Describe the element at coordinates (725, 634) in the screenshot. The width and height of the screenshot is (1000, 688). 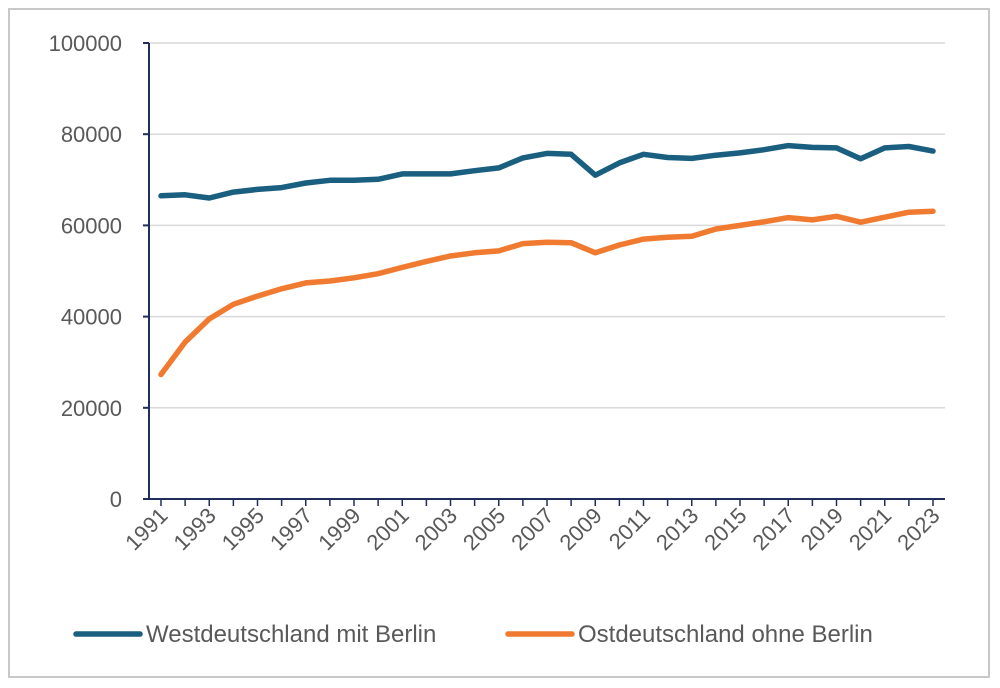
I see `legend-label: Ostdeutschland ohne Berlin` at that location.